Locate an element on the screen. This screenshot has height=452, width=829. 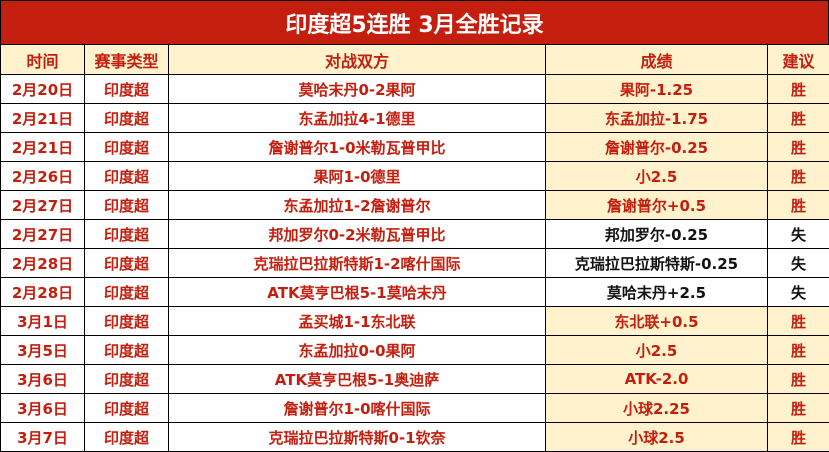
result-cell: 小球2.25 is located at coordinates (656, 408).